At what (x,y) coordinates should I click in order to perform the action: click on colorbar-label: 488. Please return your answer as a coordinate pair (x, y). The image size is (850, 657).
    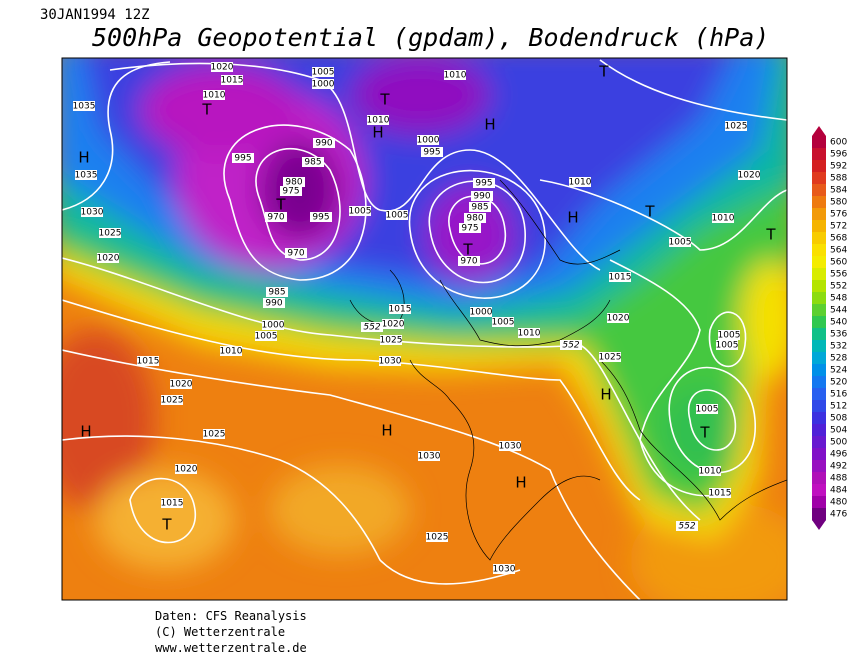
    Looking at the image, I should click on (838, 479).